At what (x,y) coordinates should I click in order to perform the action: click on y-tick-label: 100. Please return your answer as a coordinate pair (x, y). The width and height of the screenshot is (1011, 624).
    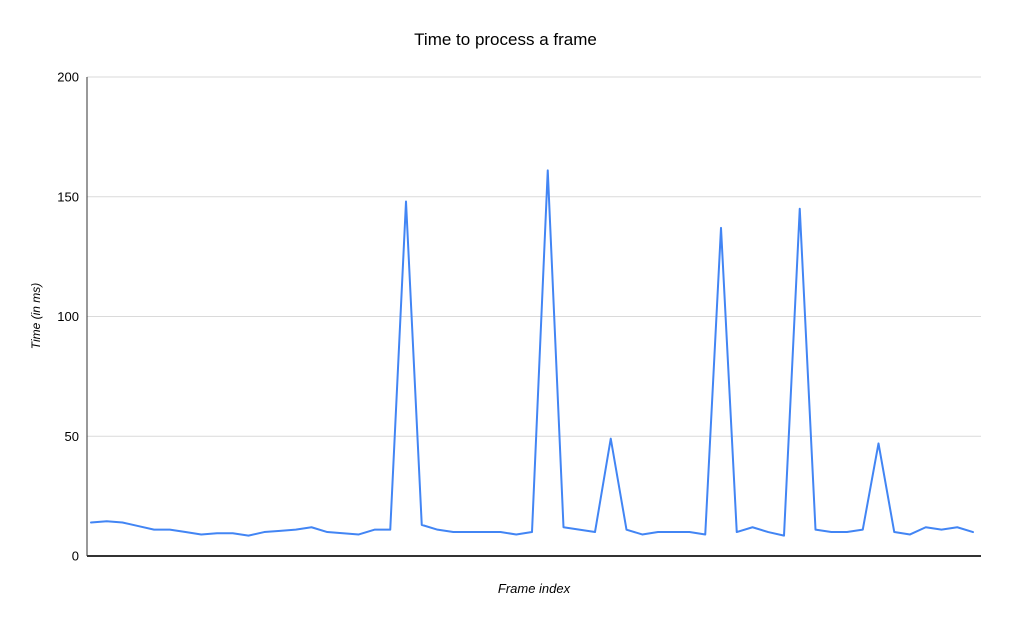
    Looking at the image, I should click on (68, 316).